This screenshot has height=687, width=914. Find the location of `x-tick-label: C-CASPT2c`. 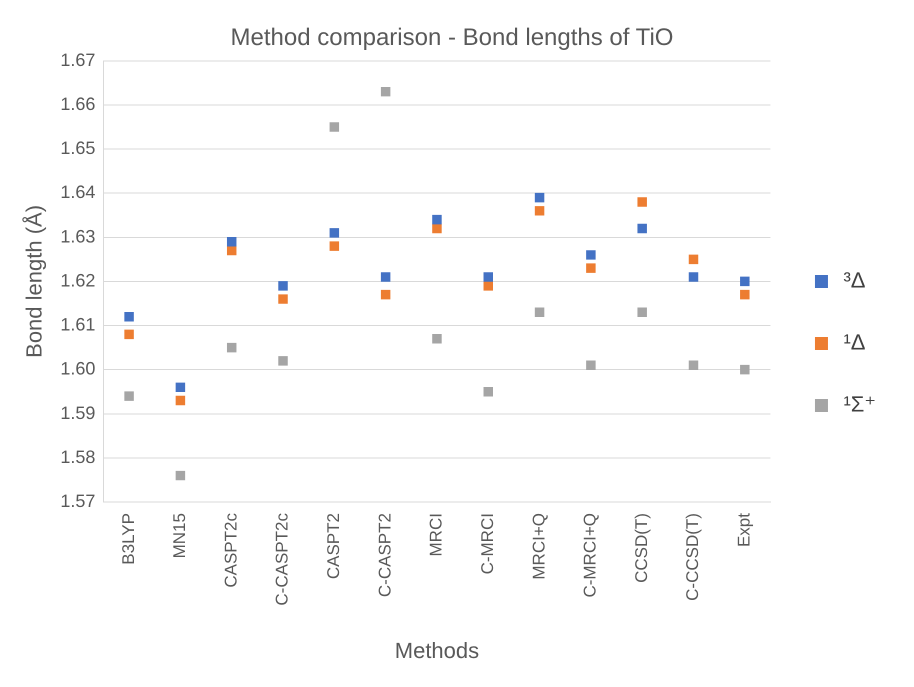

x-tick-label: C-CASPT2c is located at coordinates (282, 559).